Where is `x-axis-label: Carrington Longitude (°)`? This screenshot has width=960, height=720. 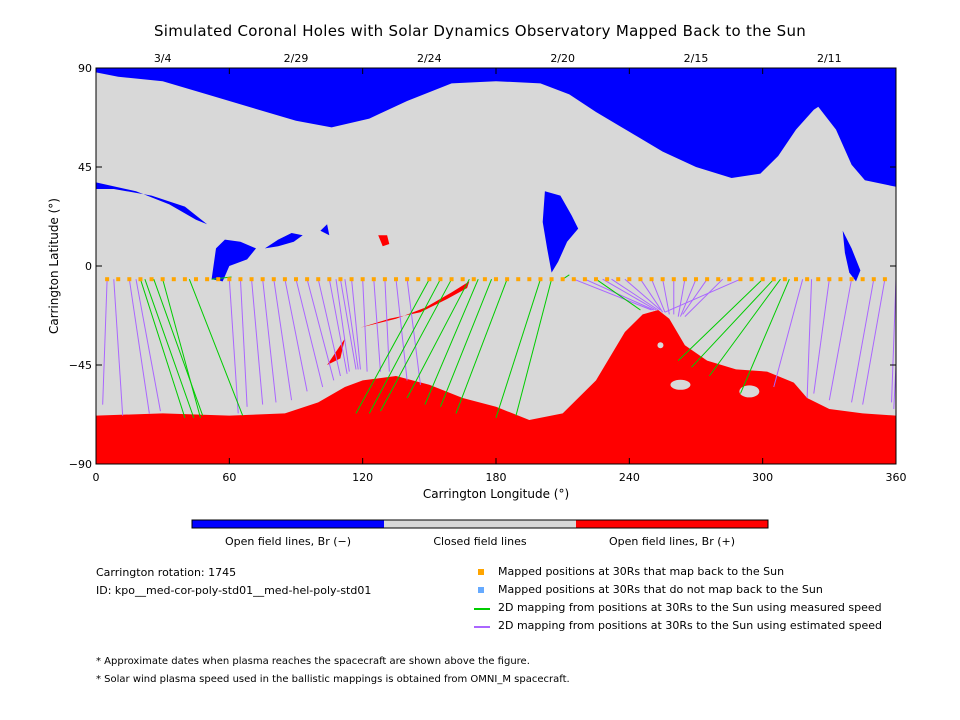
x-axis-label: Carrington Longitude (°) is located at coordinates (496, 494).